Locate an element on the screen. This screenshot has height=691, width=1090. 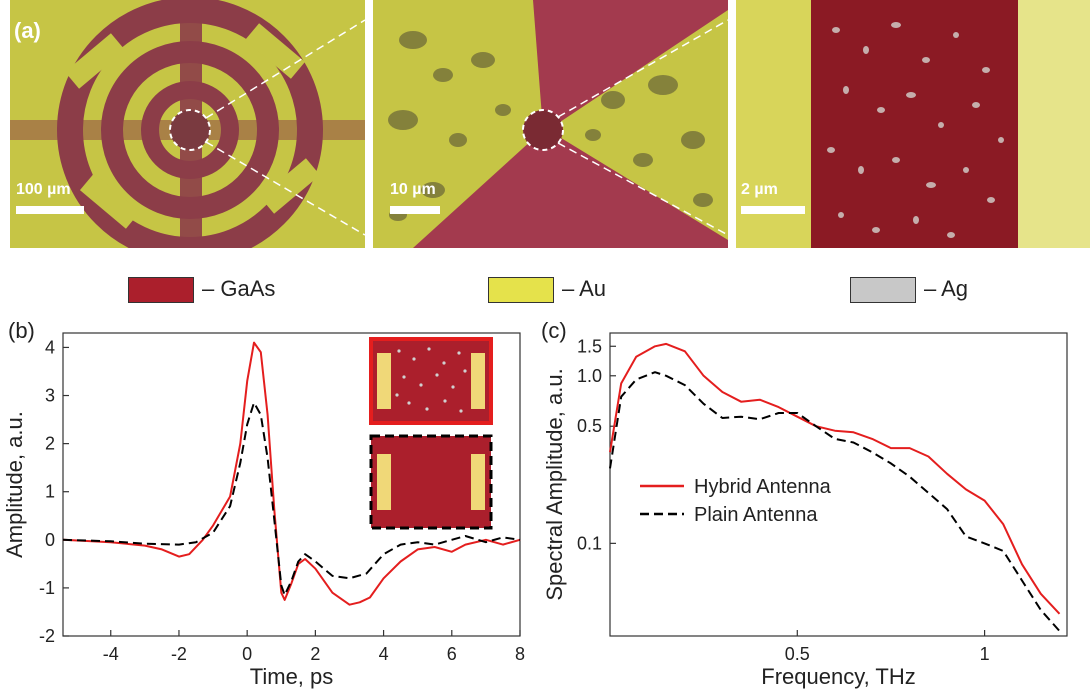
spectrum-chart-y-tick-label: 0.1 is located at coordinates (589, 543).